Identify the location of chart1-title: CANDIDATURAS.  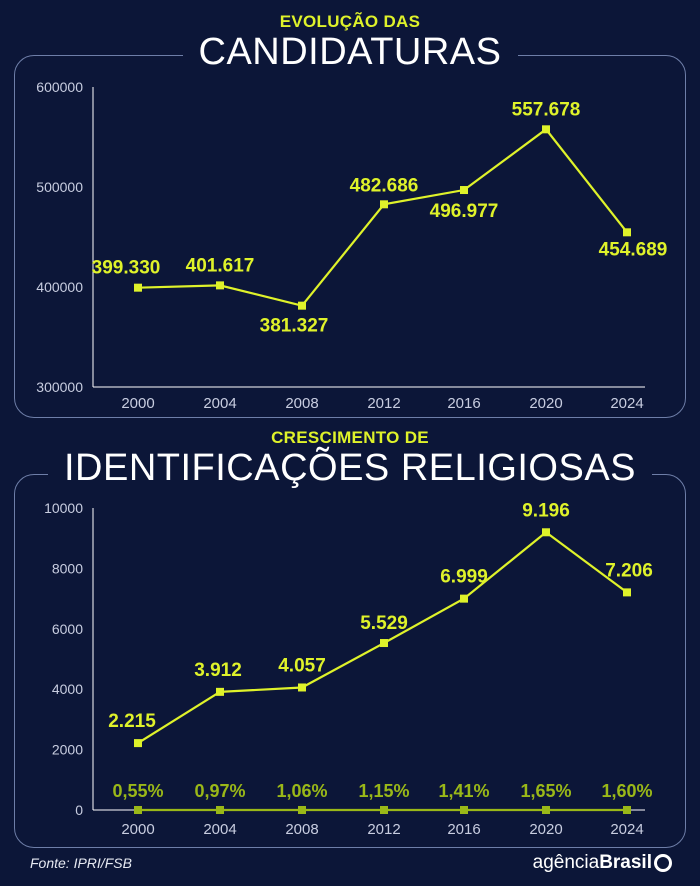
(350, 52).